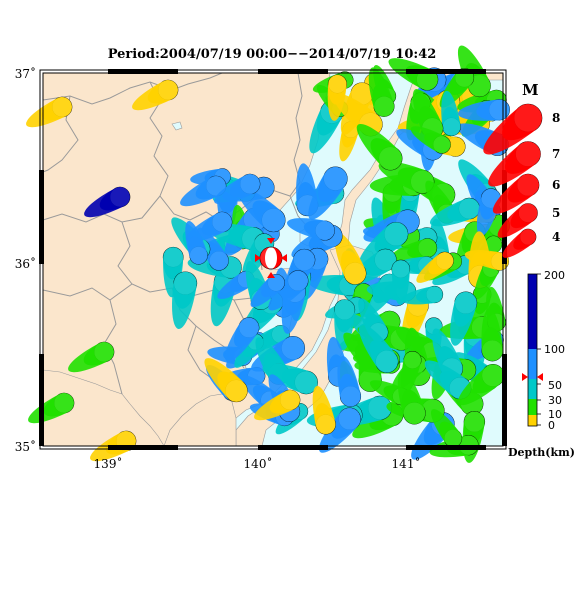  I want to click on magnitude-legend-title: M, so click(530, 90).